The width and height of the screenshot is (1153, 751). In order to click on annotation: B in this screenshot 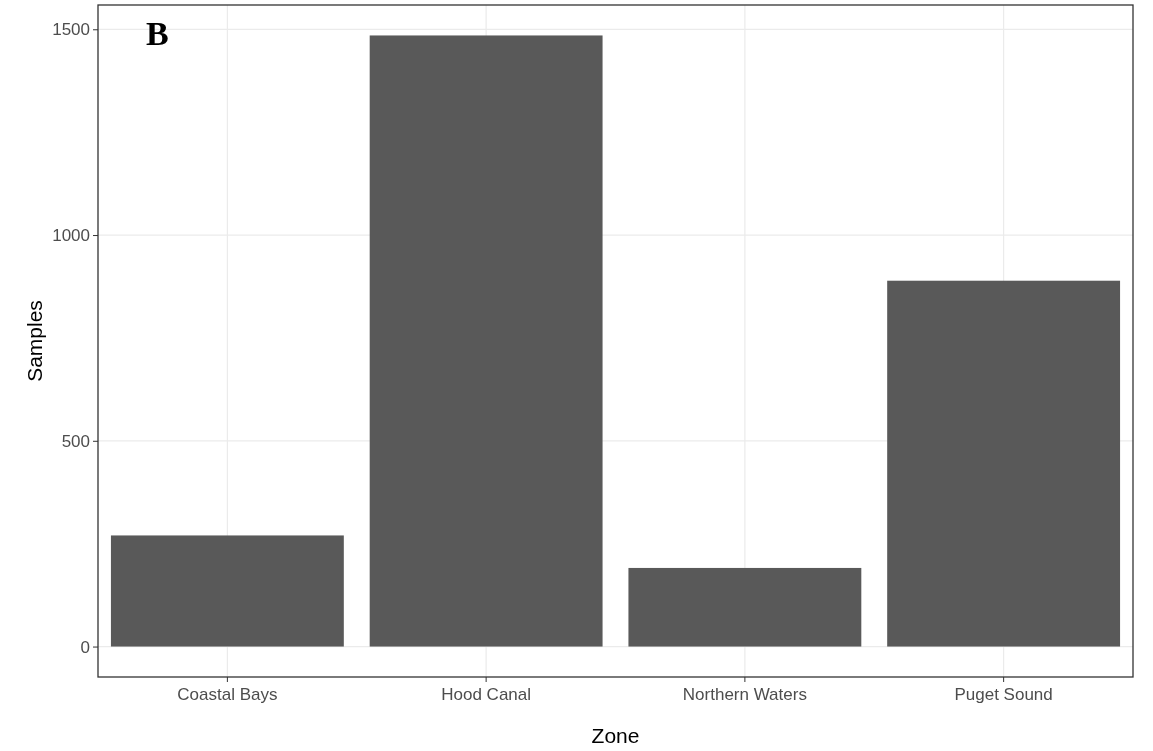, I will do `click(157, 33)`.